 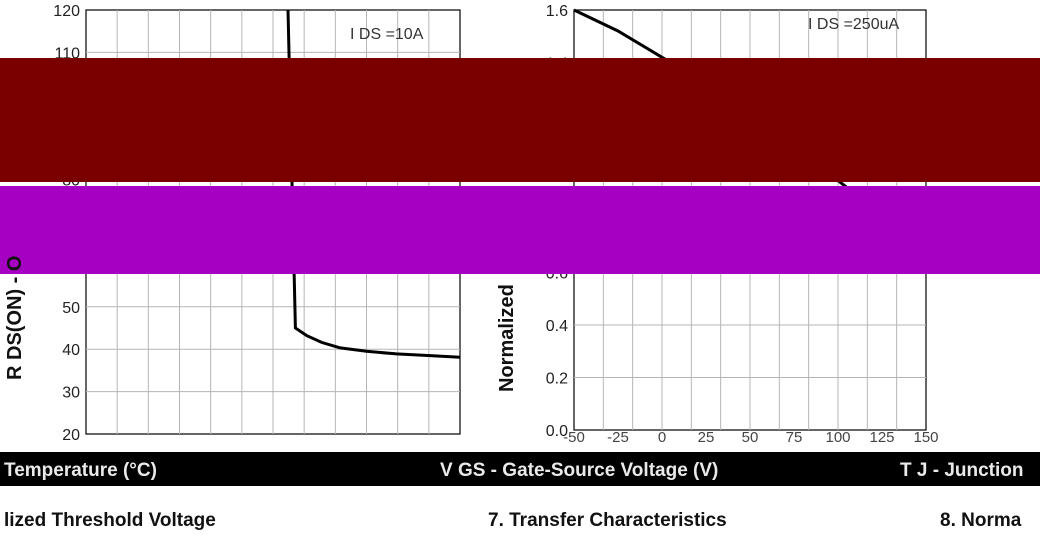 What do you see at coordinates (66, 11) in the screenshot?
I see `y-tick-label: 120` at bounding box center [66, 11].